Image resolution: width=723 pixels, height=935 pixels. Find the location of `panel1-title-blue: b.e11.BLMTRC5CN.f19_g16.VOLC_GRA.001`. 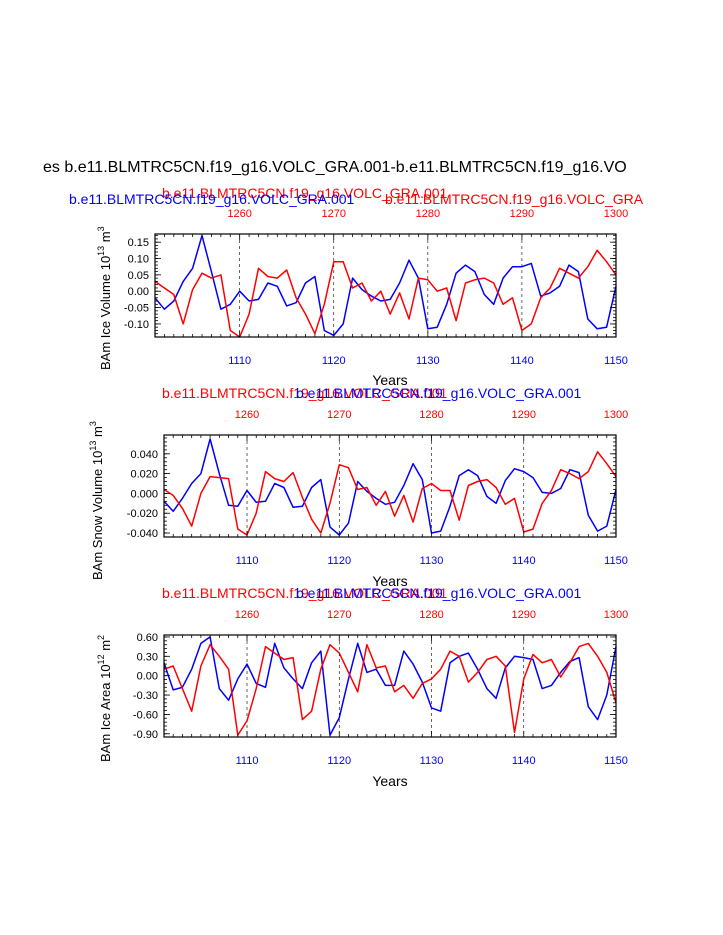

panel1-title-blue: b.e11.BLMTRC5CN.f19_g16.VOLC_GRA.001 is located at coordinates (212, 199).